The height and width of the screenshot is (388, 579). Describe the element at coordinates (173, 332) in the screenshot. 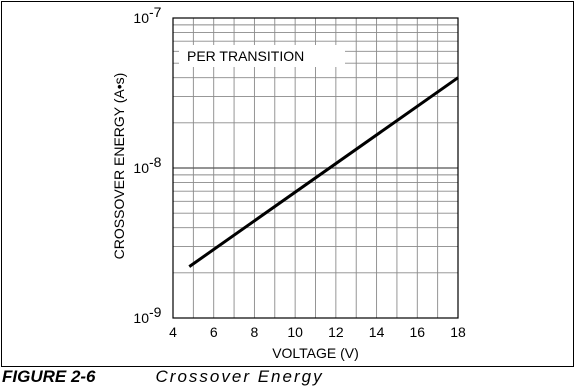

I see `x-tick-label: 4` at that location.